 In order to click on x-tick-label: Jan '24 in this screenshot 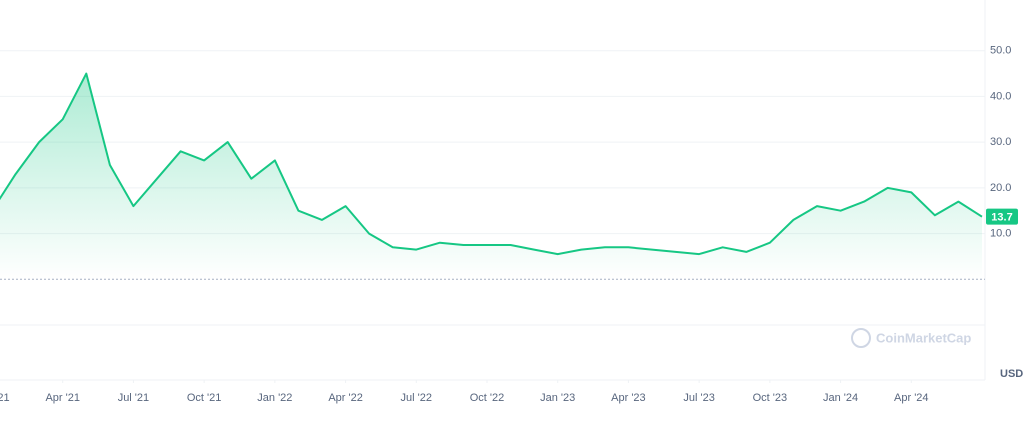, I will do `click(840, 398)`.